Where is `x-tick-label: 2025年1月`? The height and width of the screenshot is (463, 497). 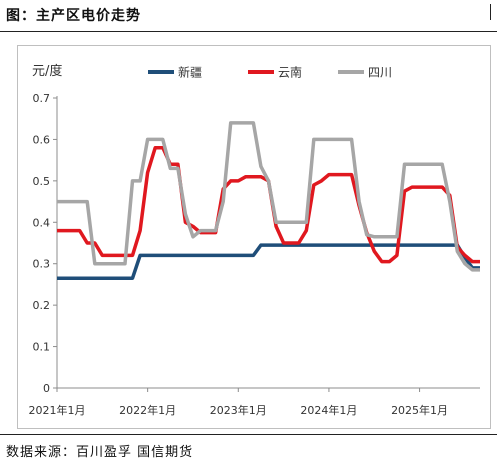 x-tick-label: 2025年1月 is located at coordinates (419, 410).